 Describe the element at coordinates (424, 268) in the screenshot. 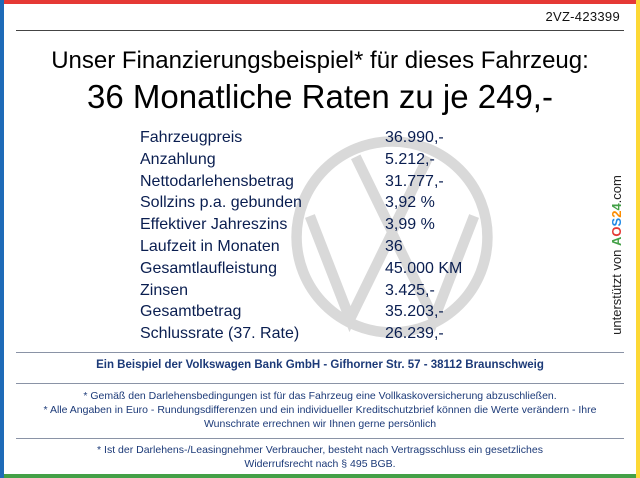

I see `row-value: 45.000 KM` at that location.